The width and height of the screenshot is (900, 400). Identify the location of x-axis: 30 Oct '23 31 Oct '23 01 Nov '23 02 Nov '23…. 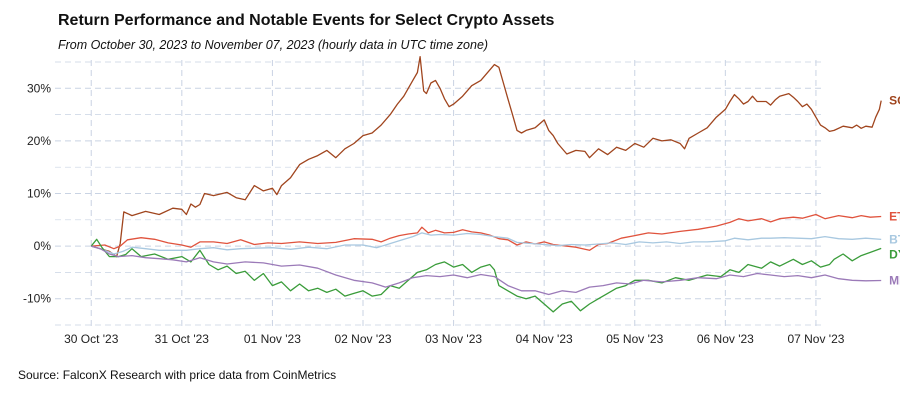
(454, 339).